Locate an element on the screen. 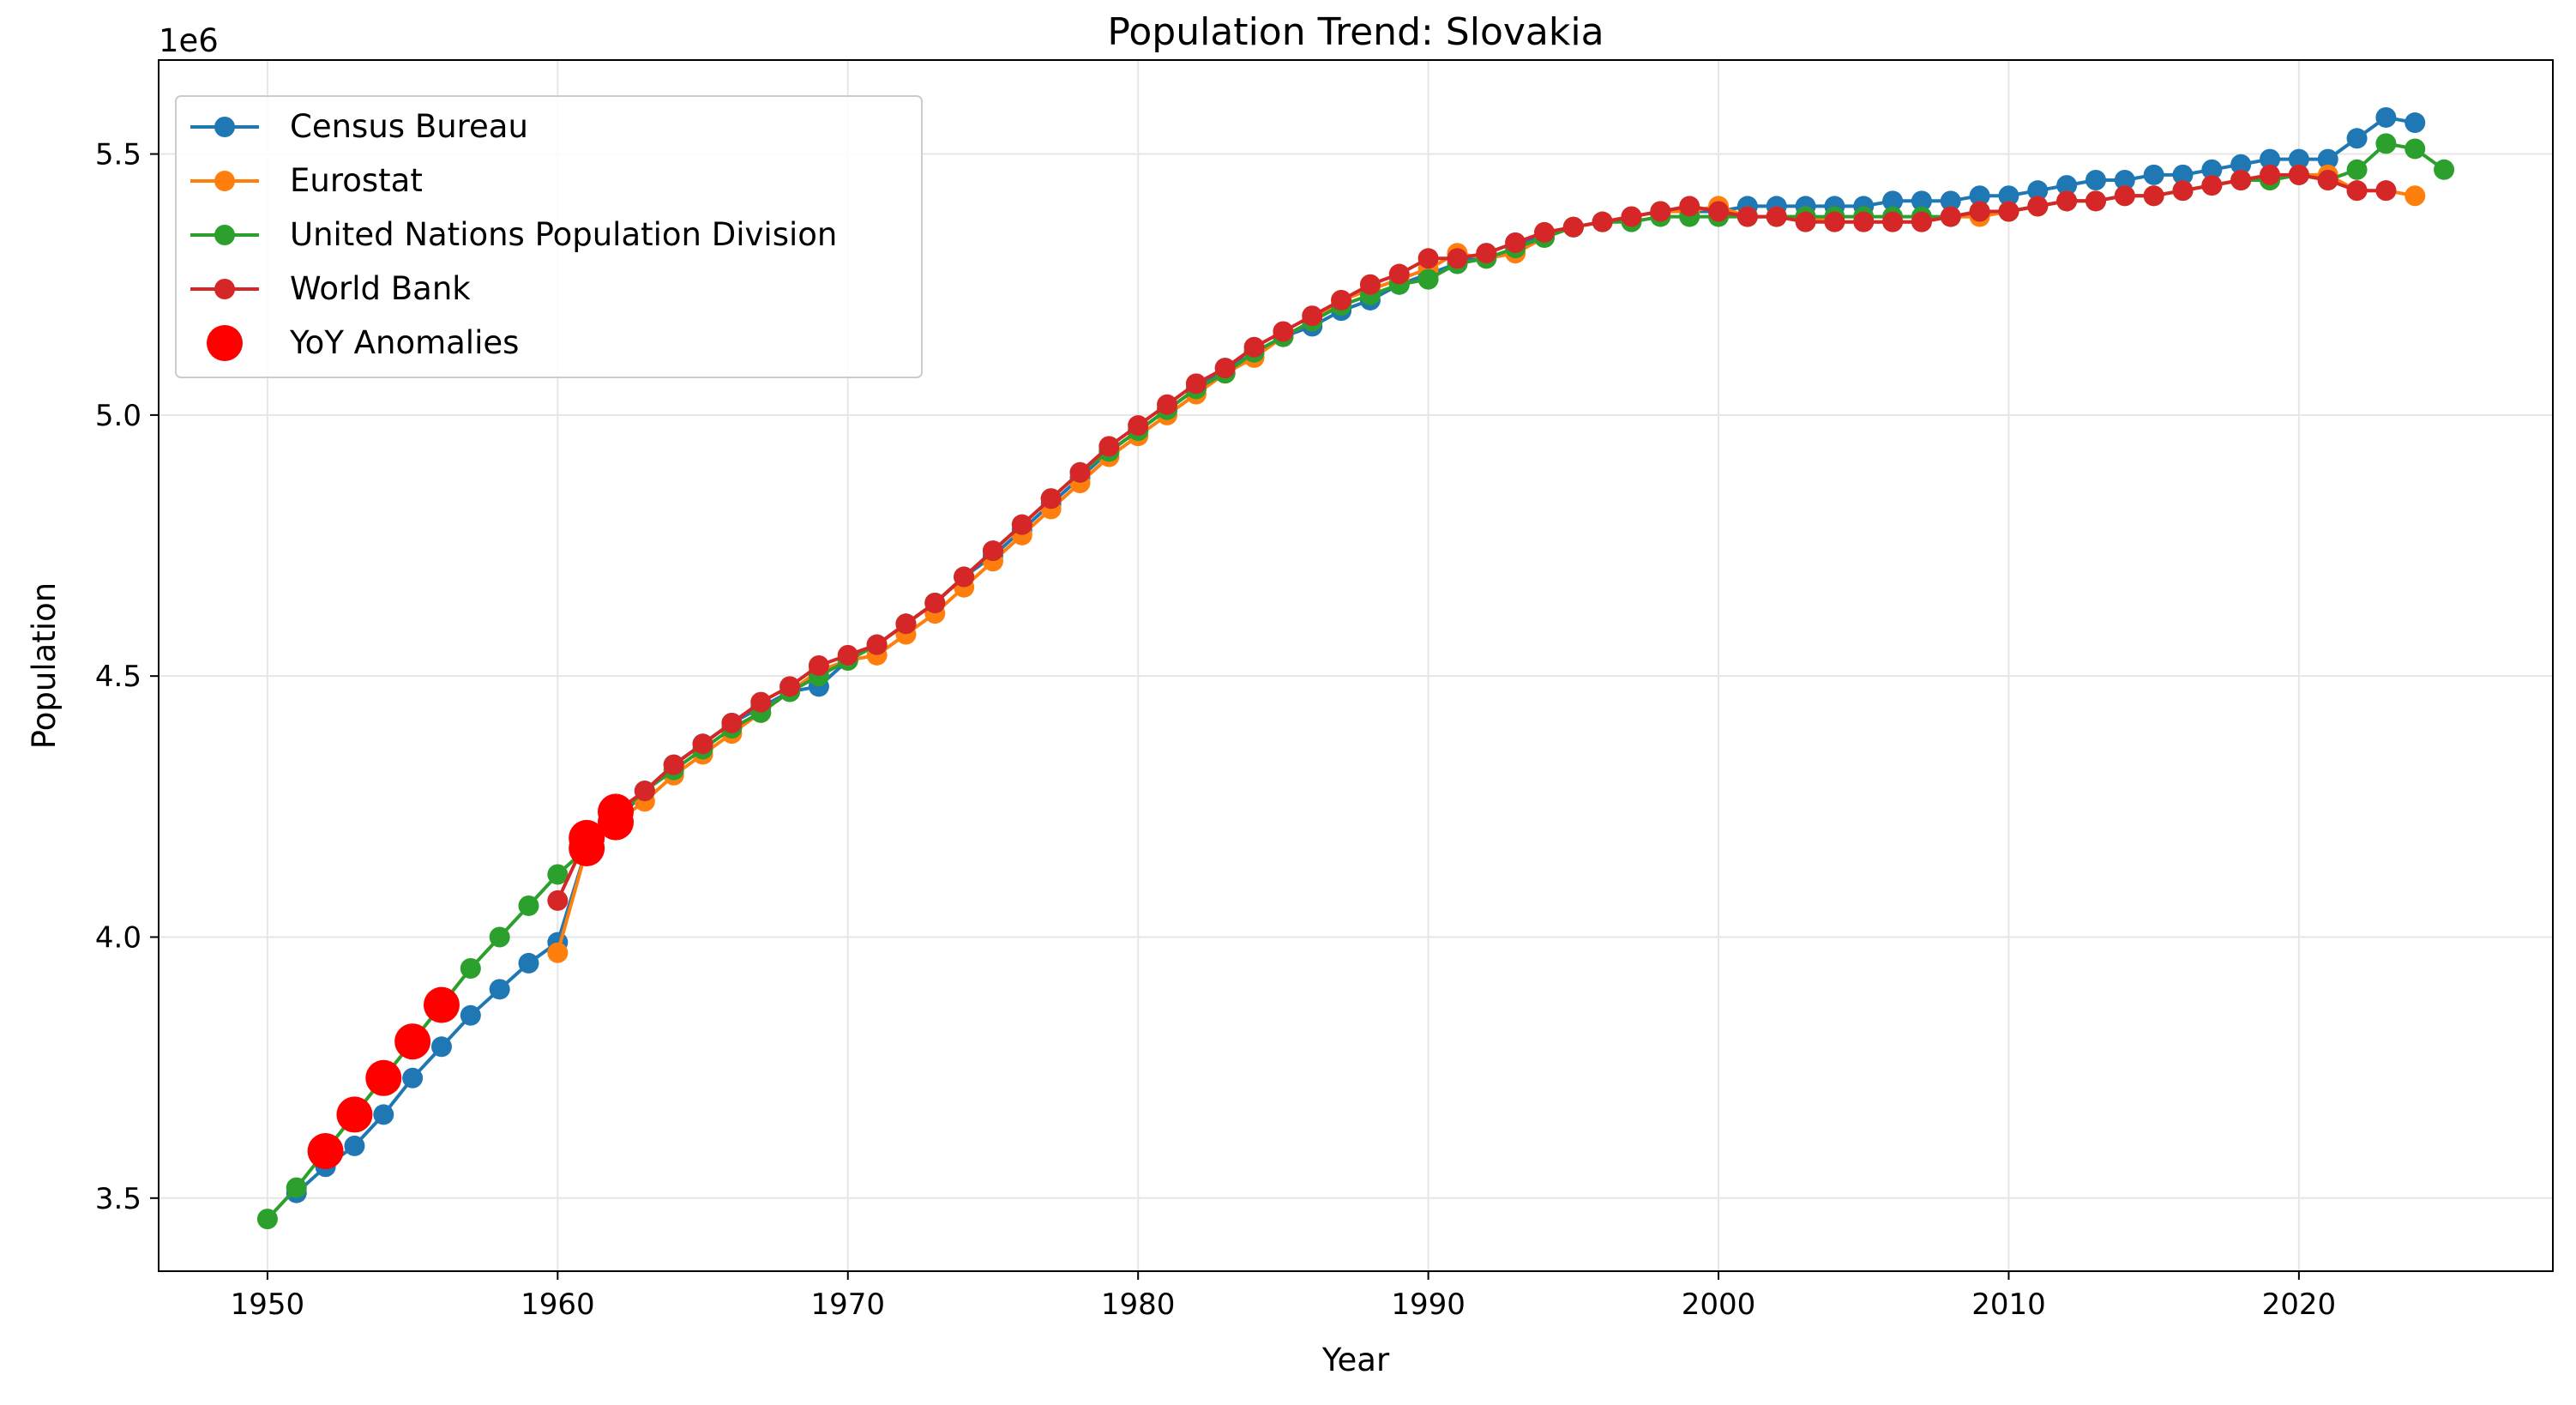  chart-title: Population Trend: Slovakia is located at coordinates (1355, 32).